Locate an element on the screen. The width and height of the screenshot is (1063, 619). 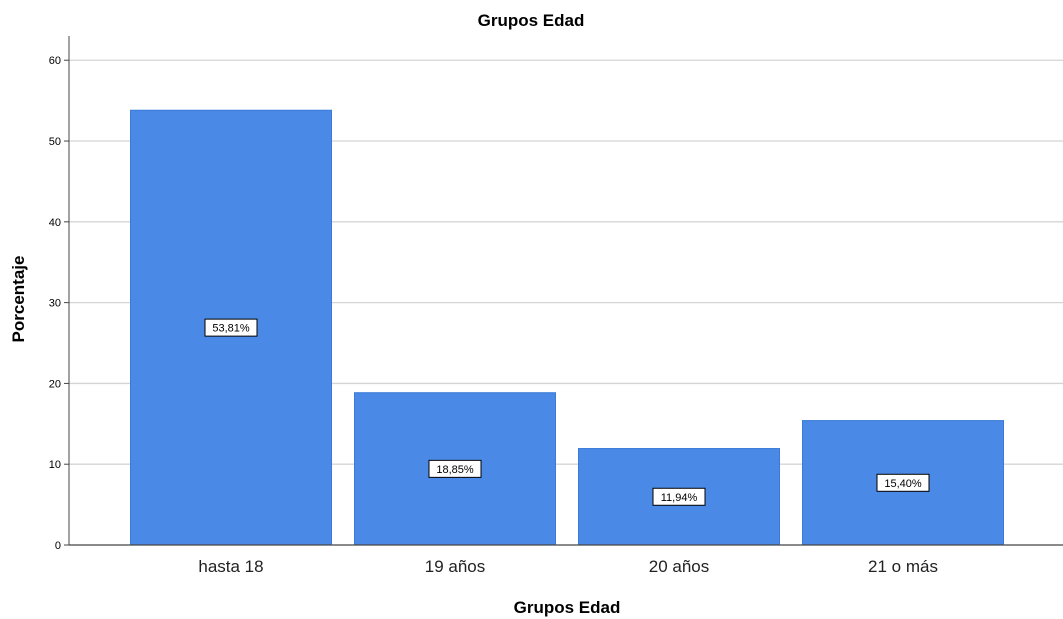
y-tick-label: 40 is located at coordinates (55, 223).